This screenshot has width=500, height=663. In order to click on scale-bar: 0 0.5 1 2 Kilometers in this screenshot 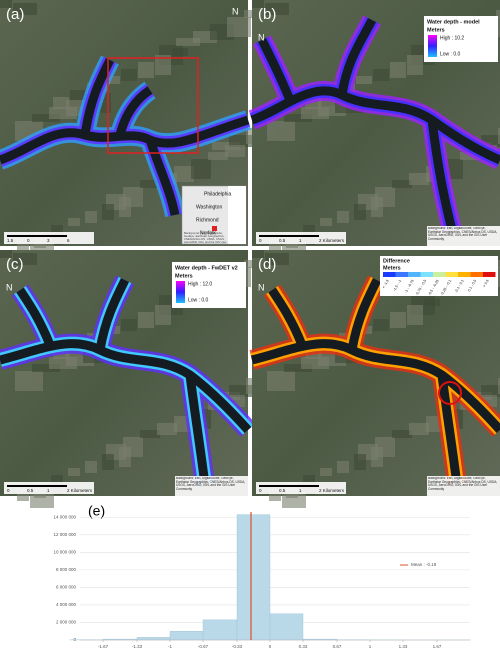, I will do `click(301, 238)`.